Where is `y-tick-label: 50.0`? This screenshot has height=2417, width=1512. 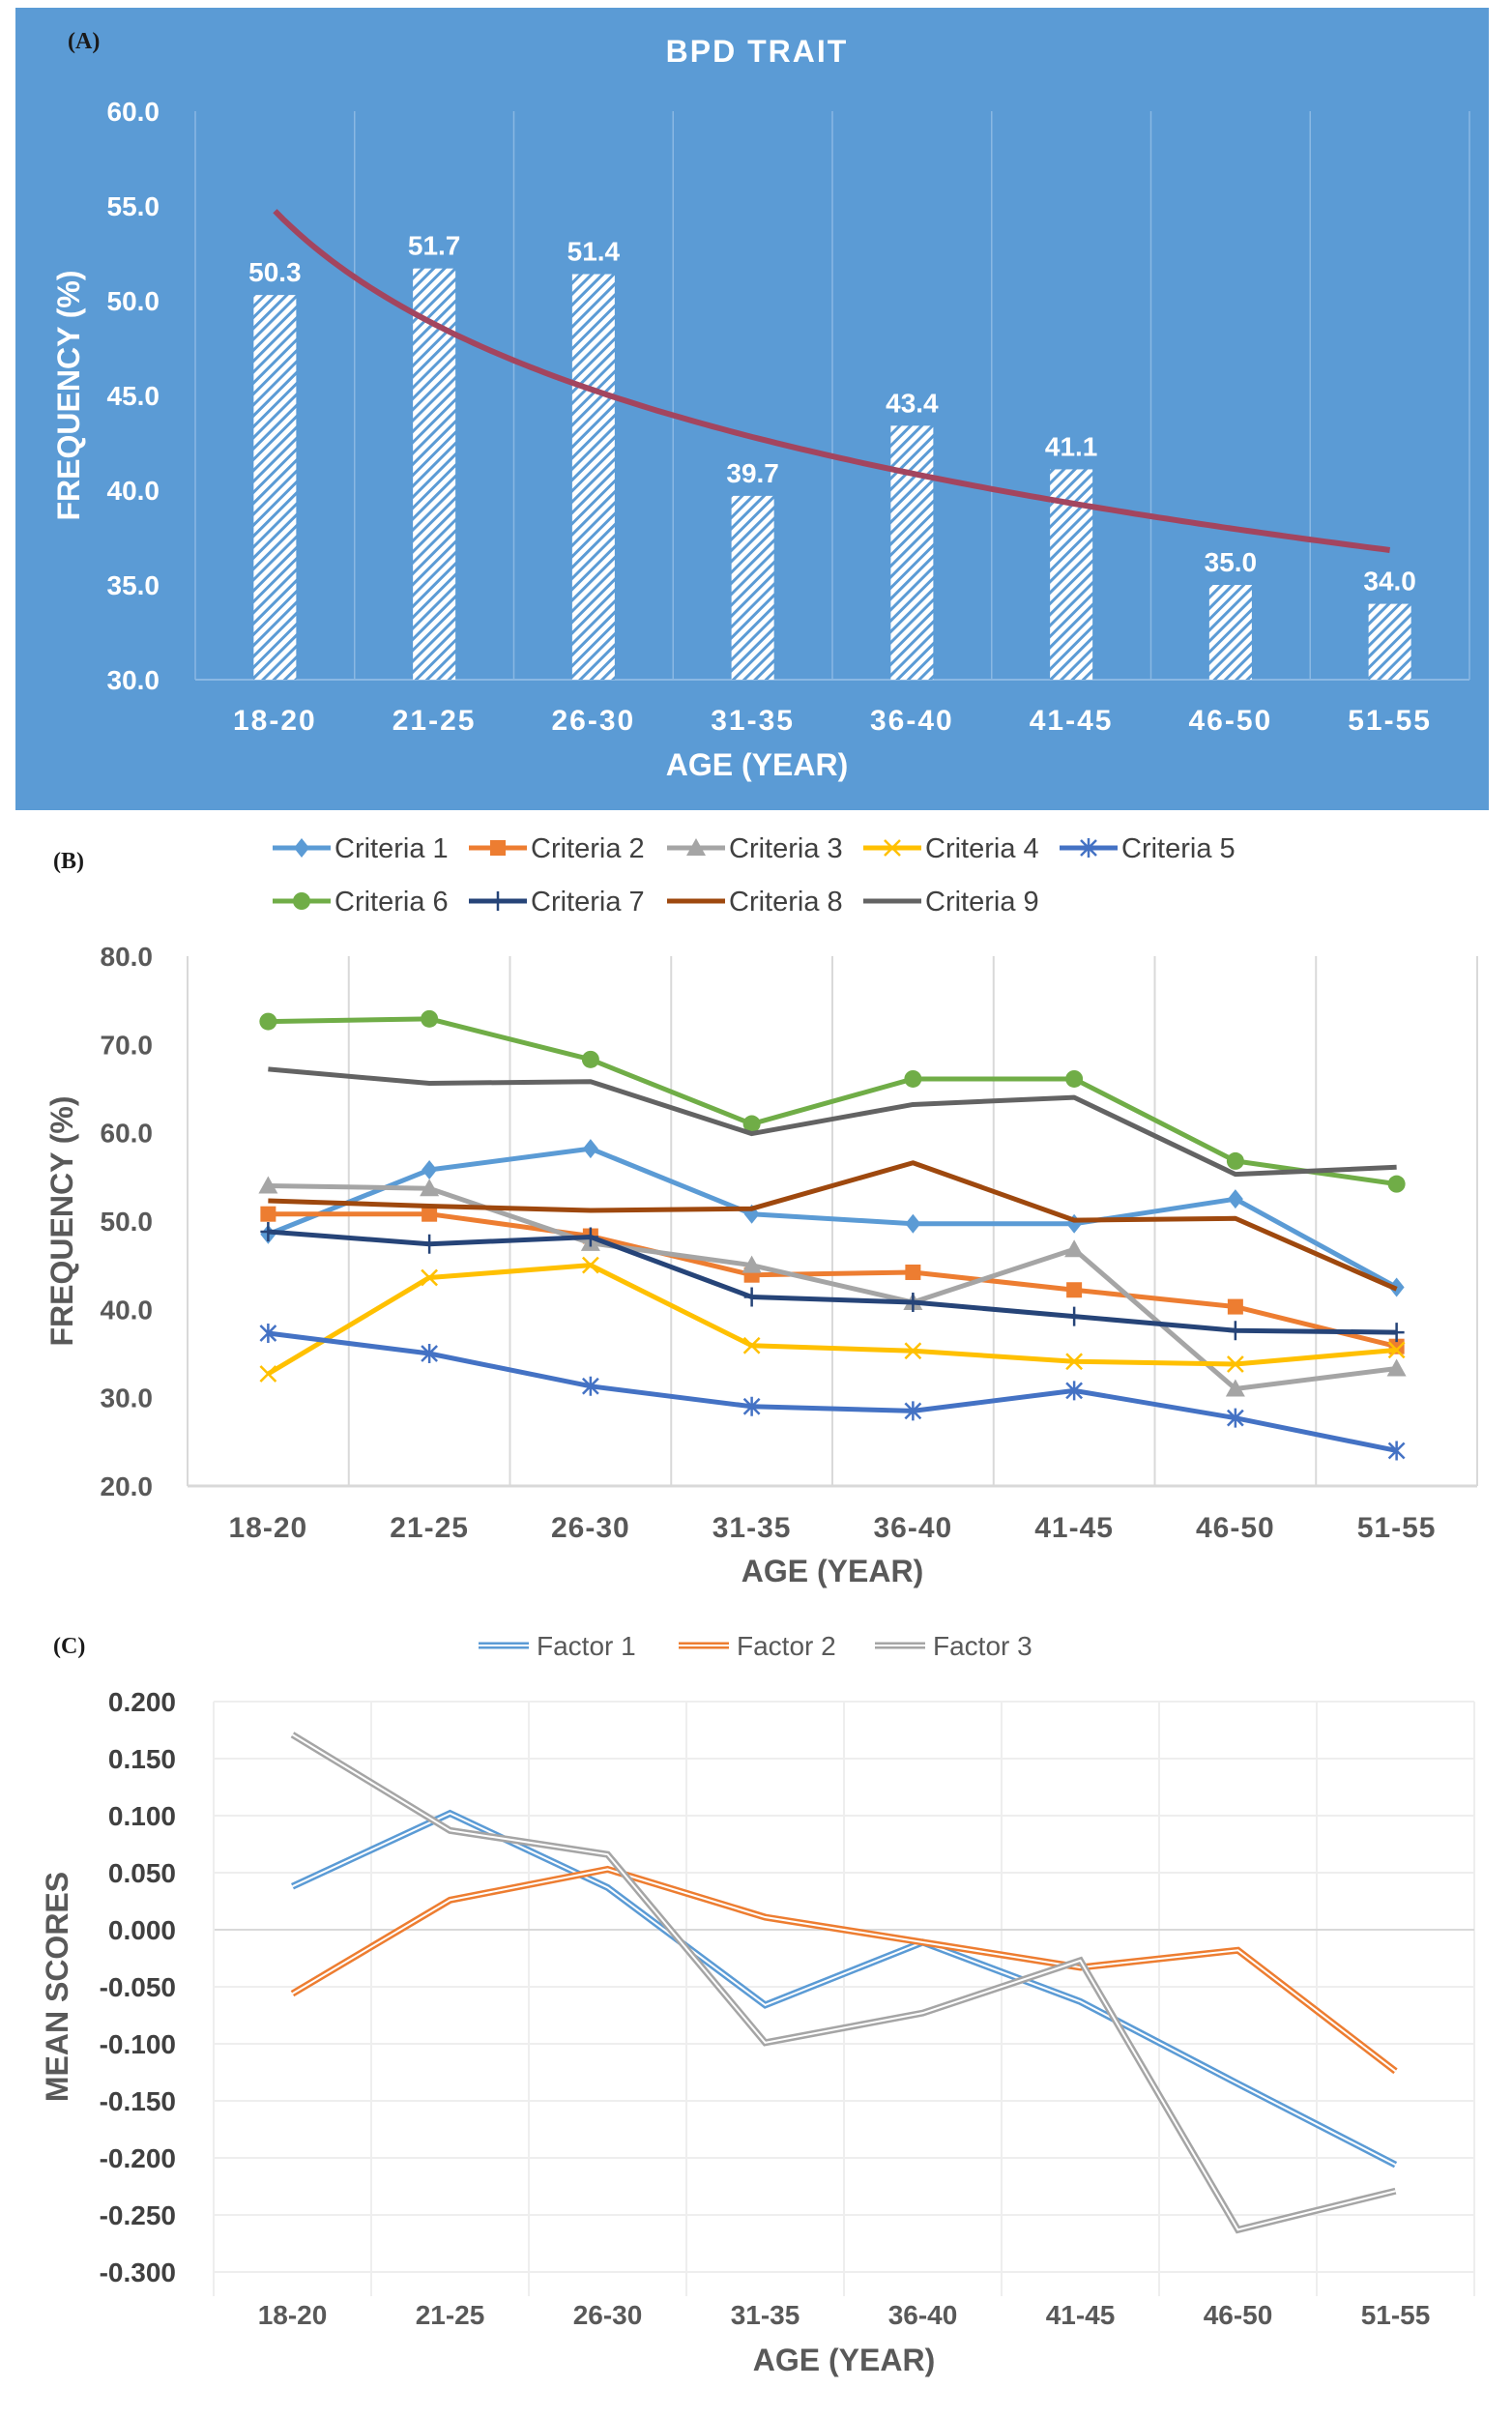
y-tick-label: 50.0 is located at coordinates (127, 1222).